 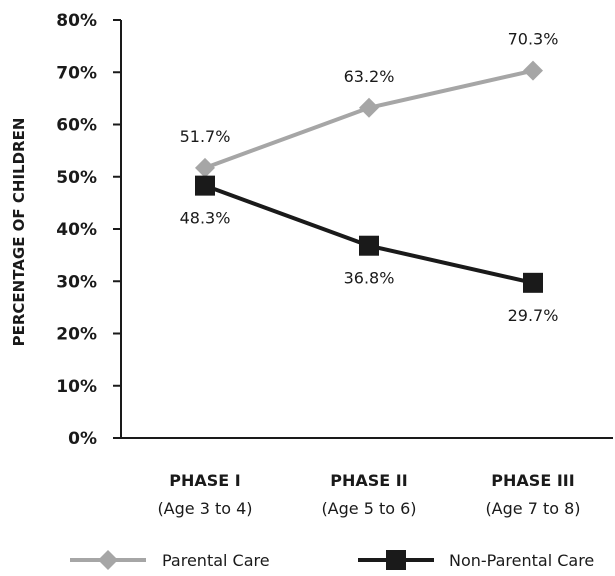 What do you see at coordinates (521, 560) in the screenshot?
I see `legend-label: Non-Parental Care` at bounding box center [521, 560].